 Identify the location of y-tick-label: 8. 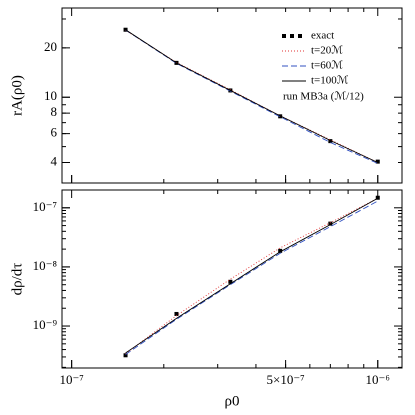
(54, 111).